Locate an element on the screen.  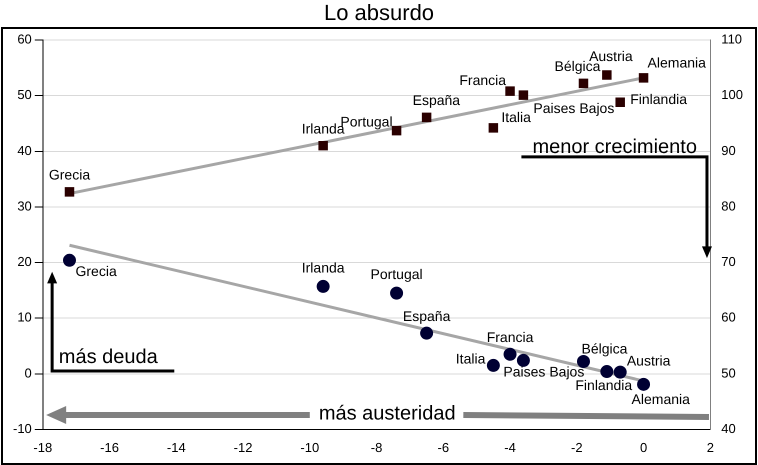
chart-title: Lo absurdo is located at coordinates (379, 13).